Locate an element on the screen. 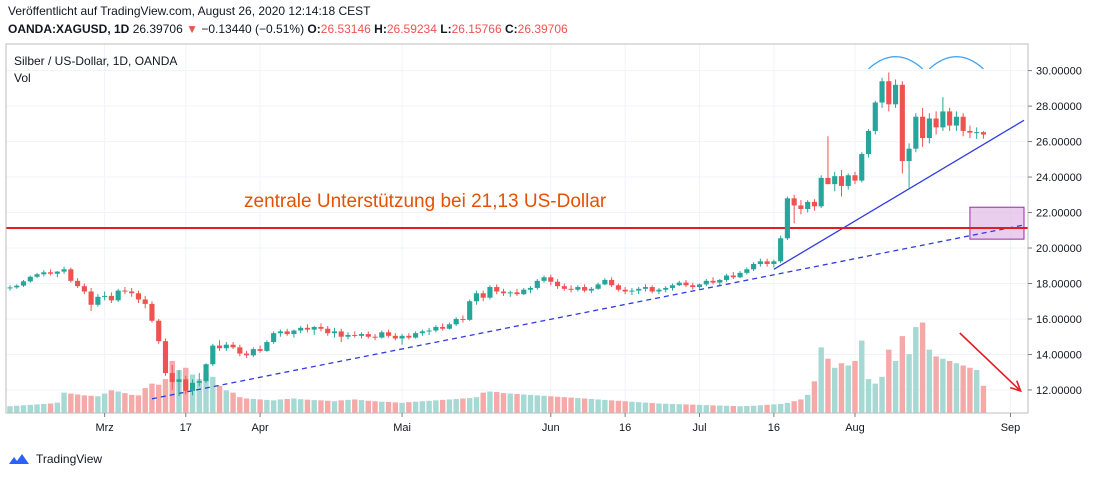  footer-brand: TradingView is located at coordinates (69, 459).